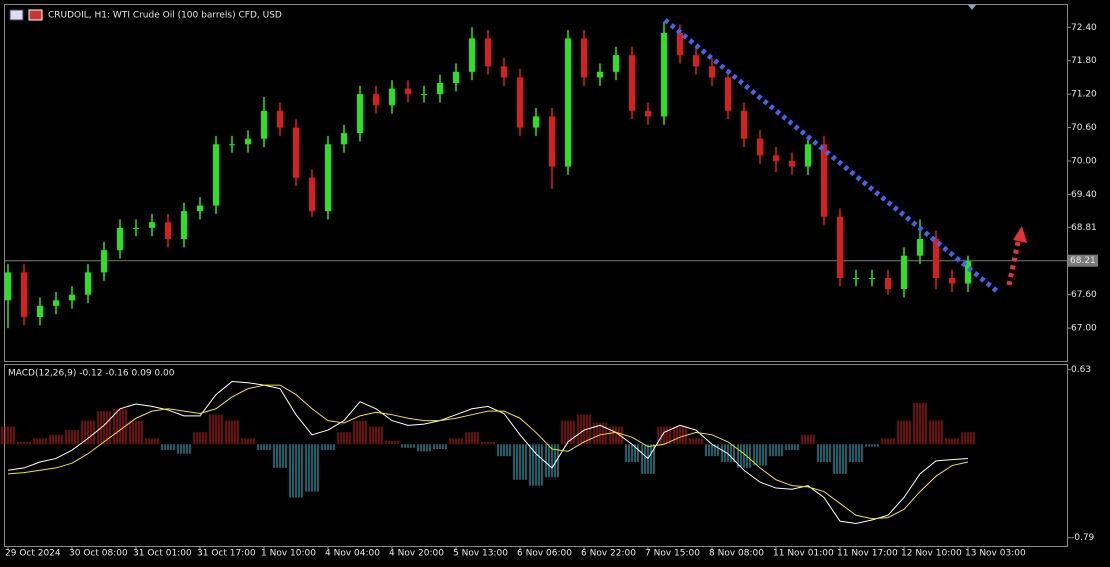 Image resolution: width=1110 pixels, height=567 pixels. What do you see at coordinates (33, 554) in the screenshot?
I see `x-tick-label: 29 Oct 2024` at bounding box center [33, 554].